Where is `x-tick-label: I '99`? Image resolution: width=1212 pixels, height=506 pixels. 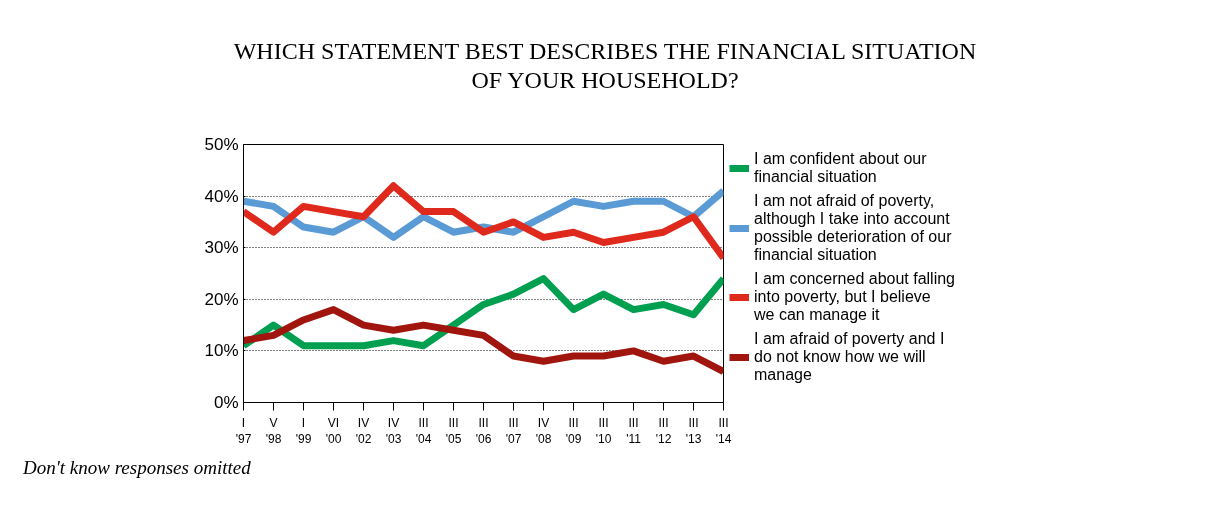 x-tick-label: I '99 is located at coordinates (303, 431).